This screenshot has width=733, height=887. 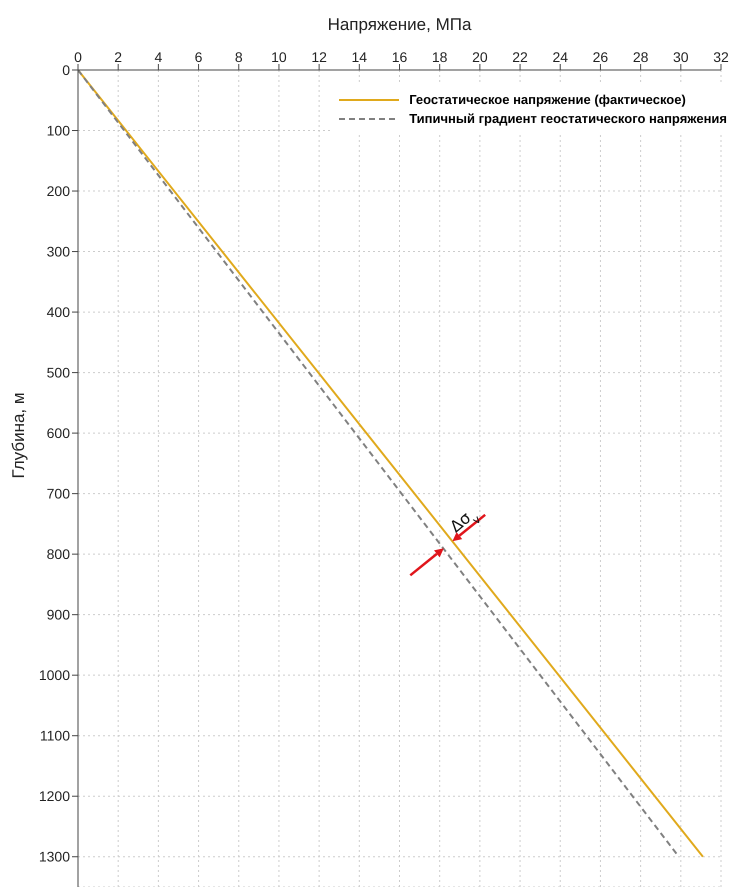 I want to click on x-tick-label: 18, so click(x=440, y=57).